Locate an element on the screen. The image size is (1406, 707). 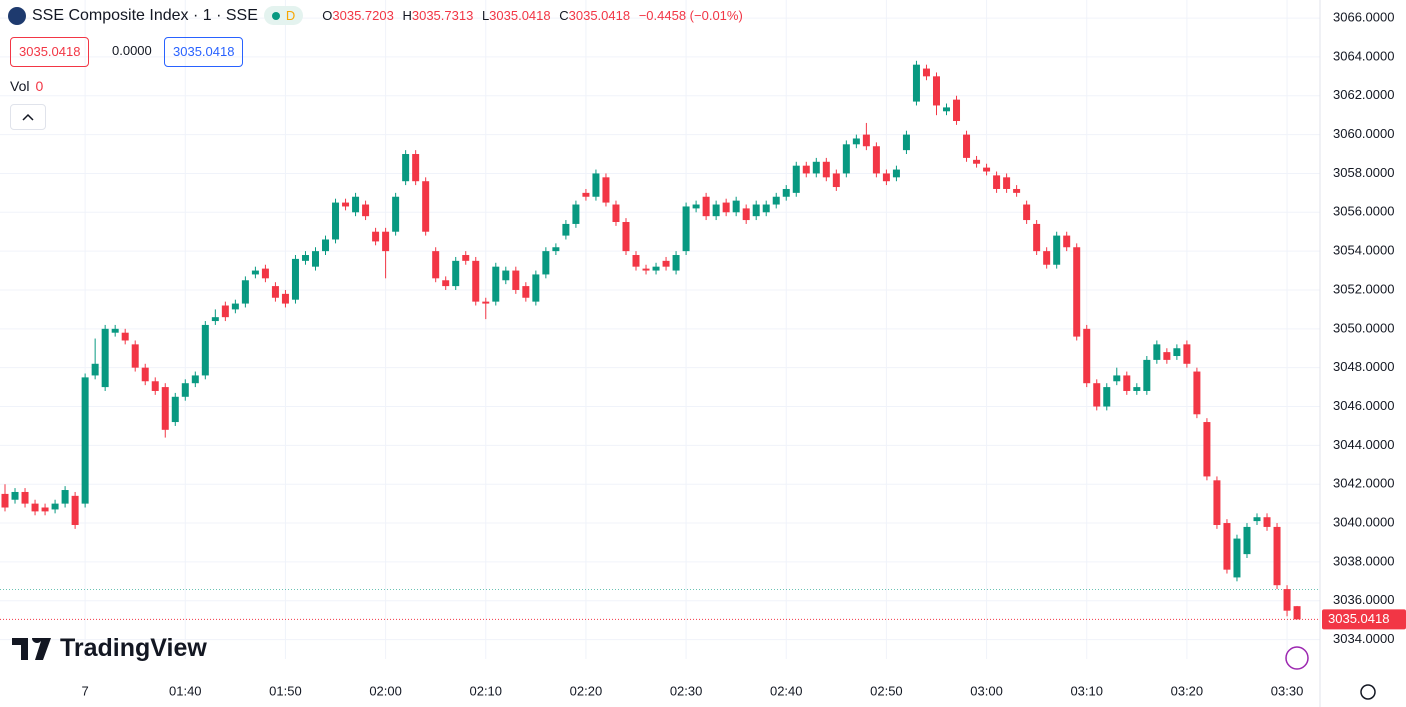
x-tick-label: 01:50 is located at coordinates (285, 690).